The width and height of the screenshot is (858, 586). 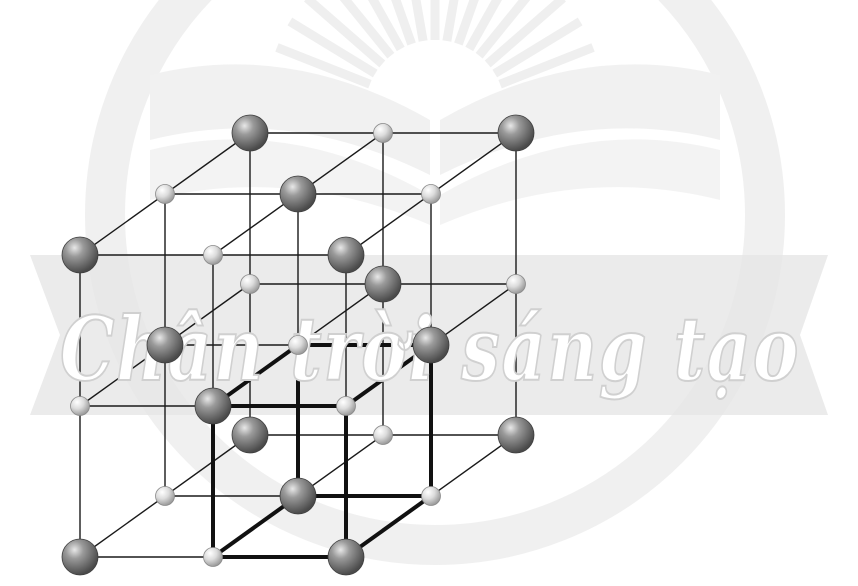 What do you see at coordinates (435, 44) in the screenshot?
I see `watermark-sun-rays` at bounding box center [435, 44].